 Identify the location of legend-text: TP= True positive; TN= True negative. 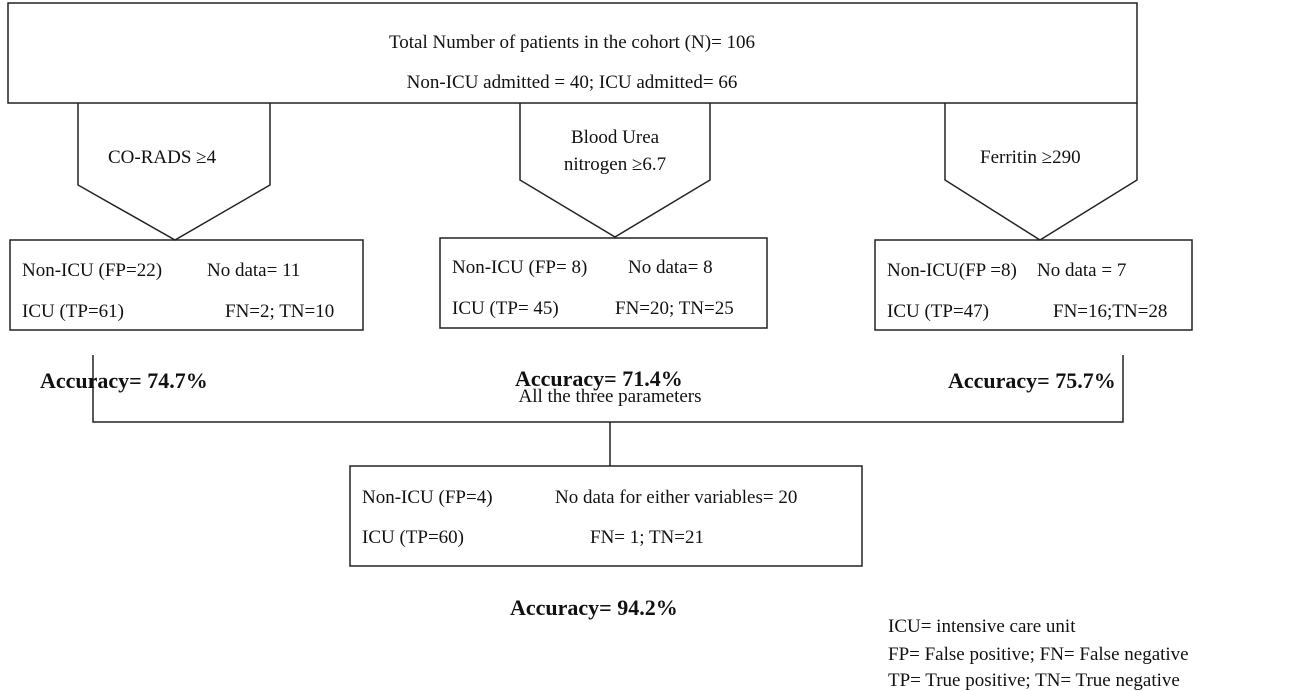
(1034, 680).